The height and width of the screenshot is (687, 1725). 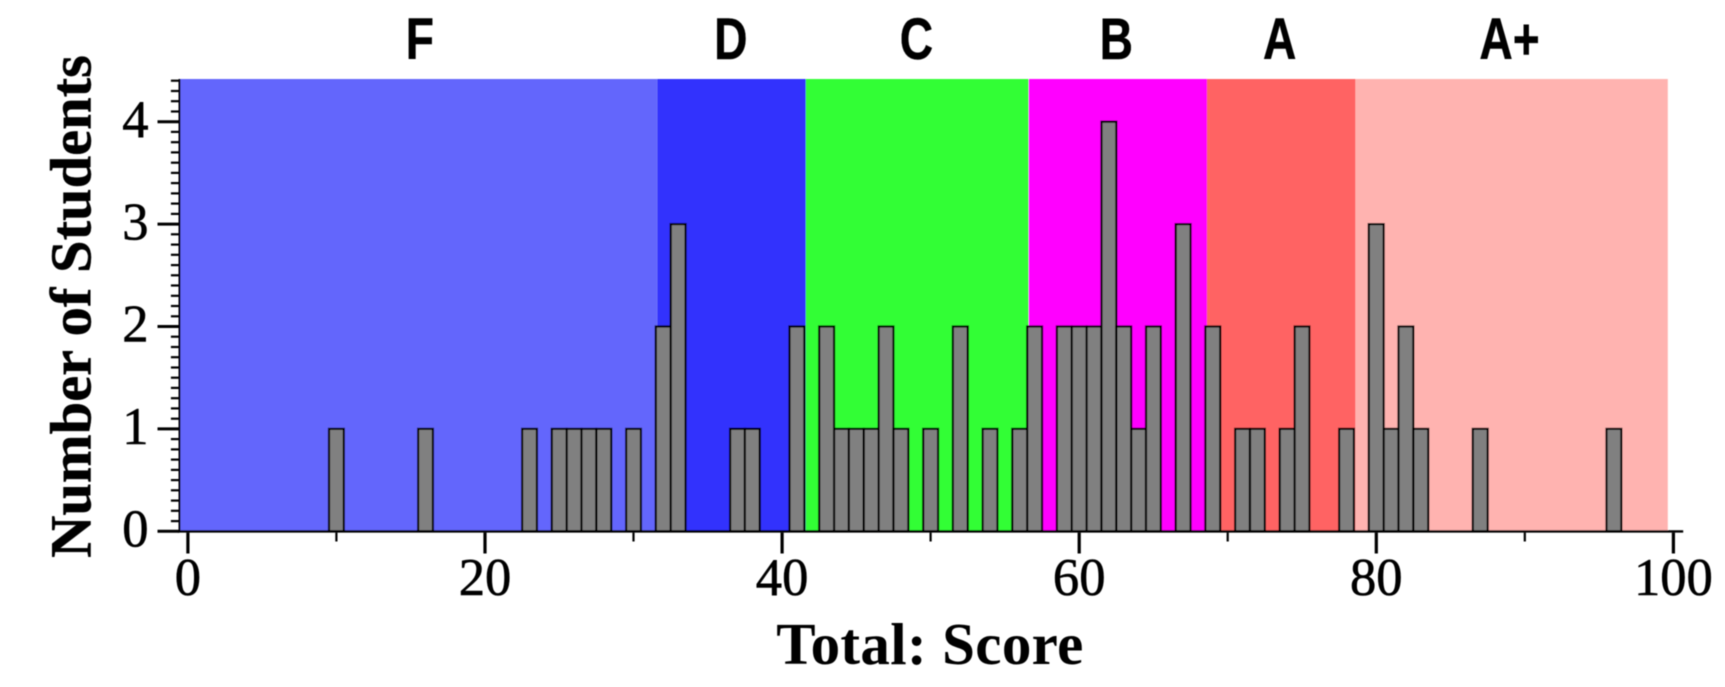 I want to click on svg-text: 40, so click(x=782, y=578).